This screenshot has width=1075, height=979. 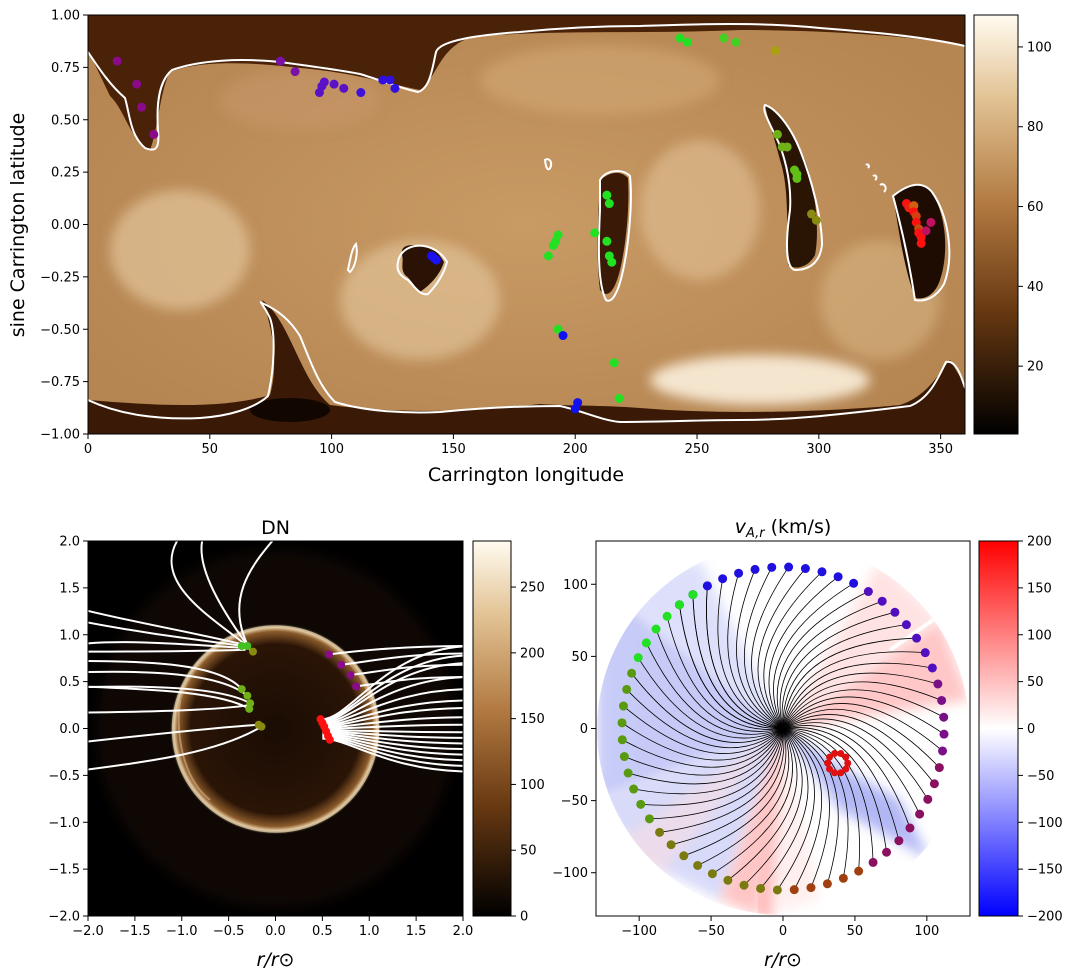 What do you see at coordinates (60, 277) in the screenshot?
I see `top-map-y-tick-label: −0.25` at bounding box center [60, 277].